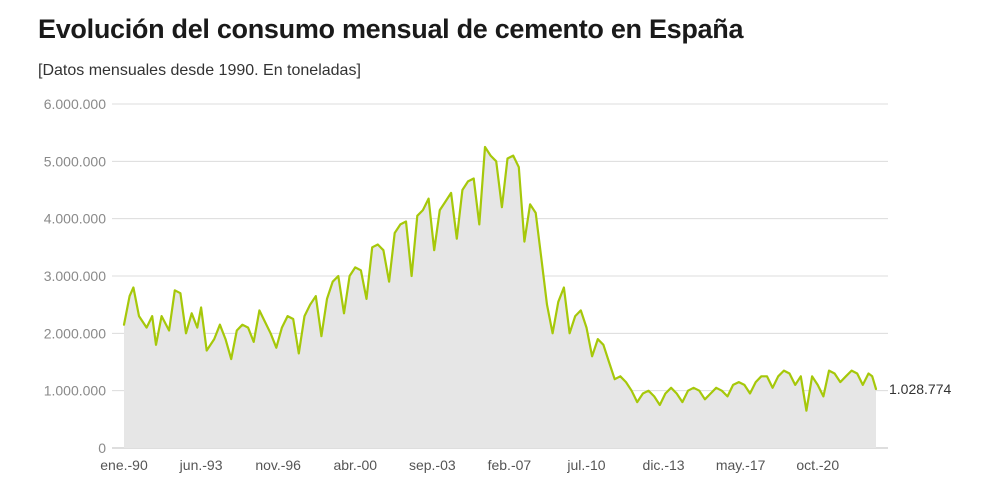 This screenshot has height=491, width=986. I want to click on x-tick-label: jun.-93, so click(201, 465).